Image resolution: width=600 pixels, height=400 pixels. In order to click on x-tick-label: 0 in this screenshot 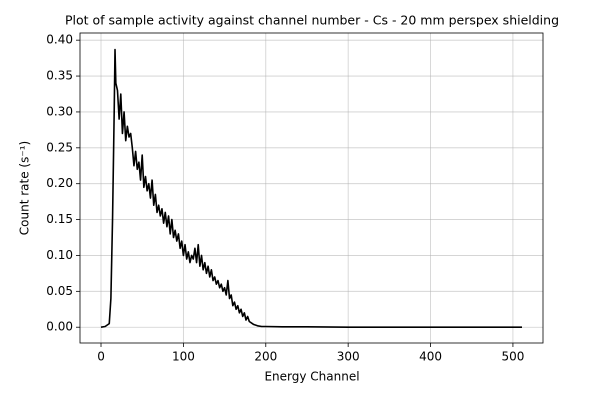, I will do `click(101, 357)`.